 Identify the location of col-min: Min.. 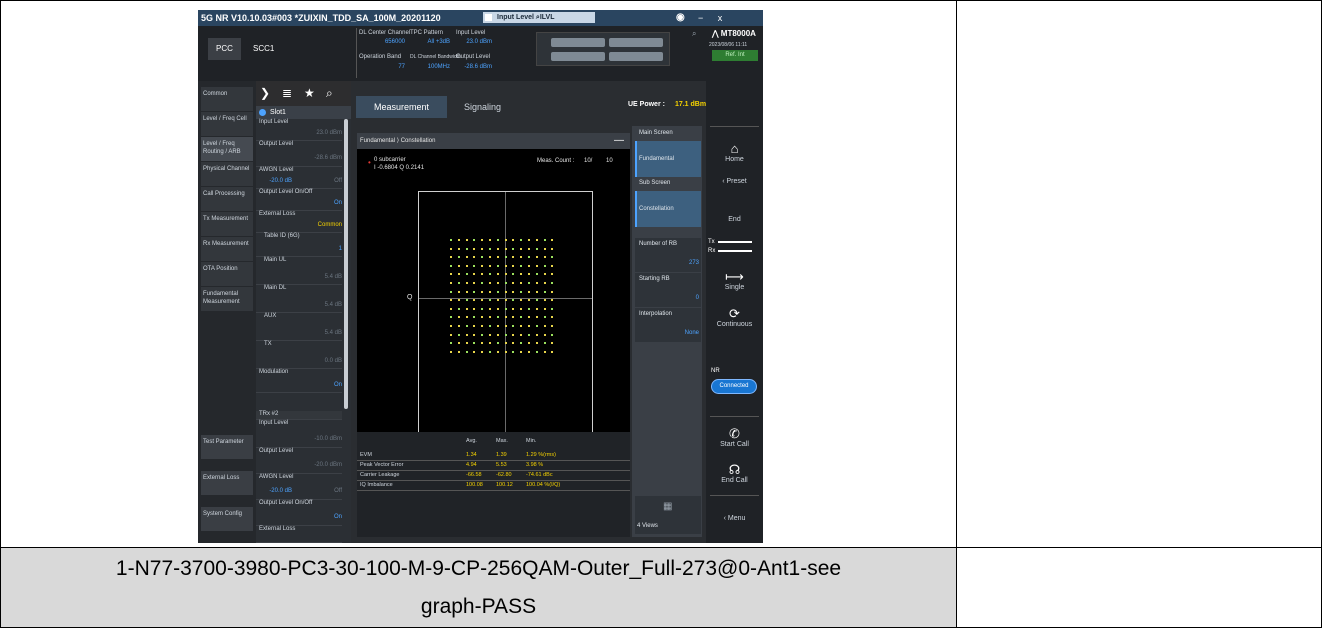
(531, 441).